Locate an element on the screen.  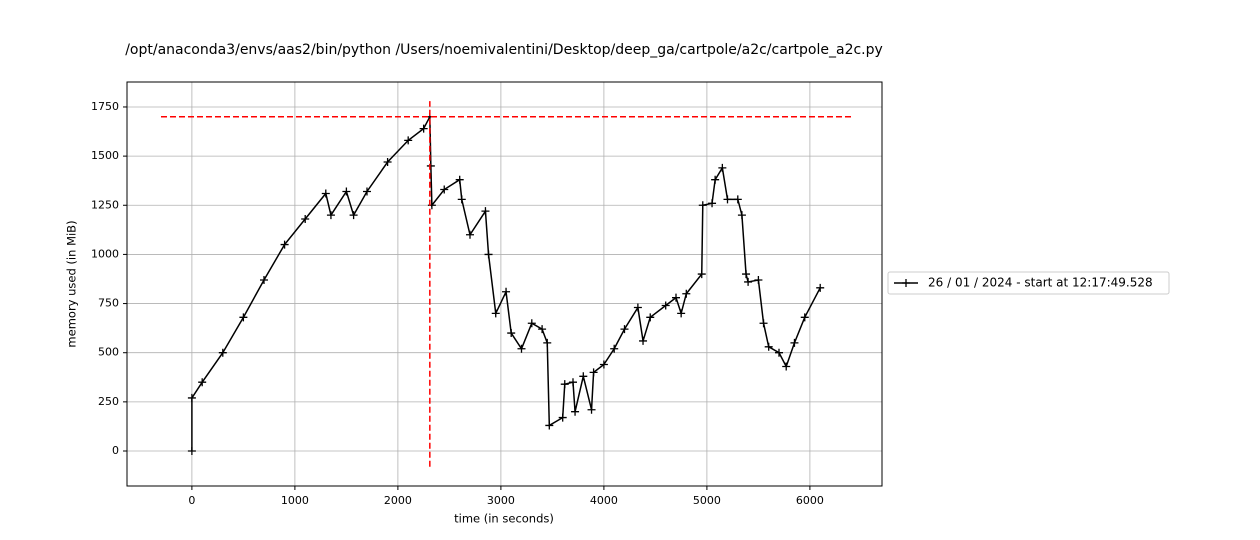
legend: 26 / 01 / 2024 - start at 12:17:49.528 is located at coordinates (1028, 283).